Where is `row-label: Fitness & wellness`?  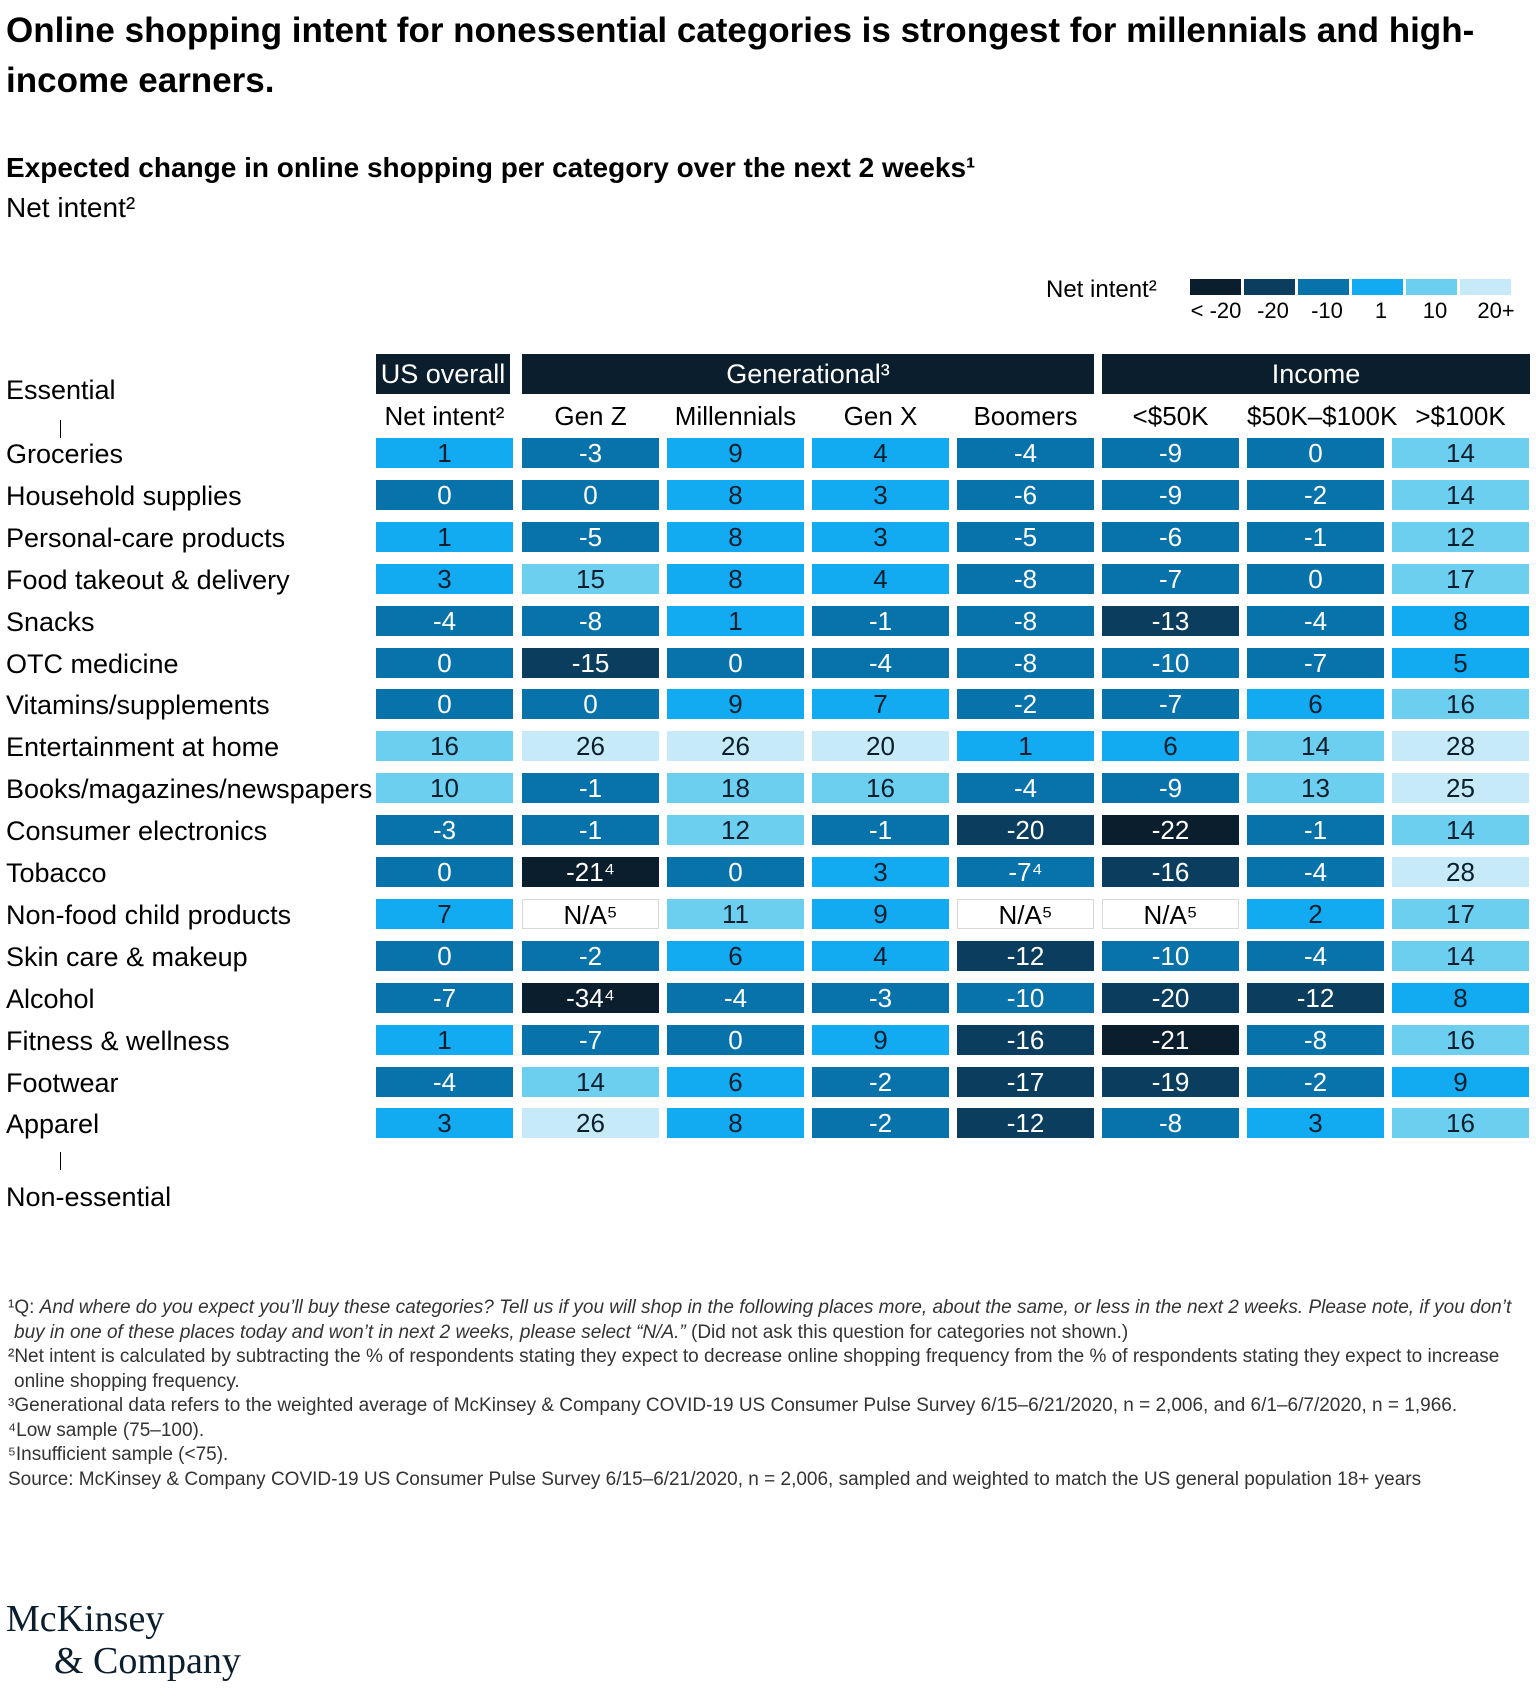
row-label: Fitness & wellness is located at coordinates (118, 1040).